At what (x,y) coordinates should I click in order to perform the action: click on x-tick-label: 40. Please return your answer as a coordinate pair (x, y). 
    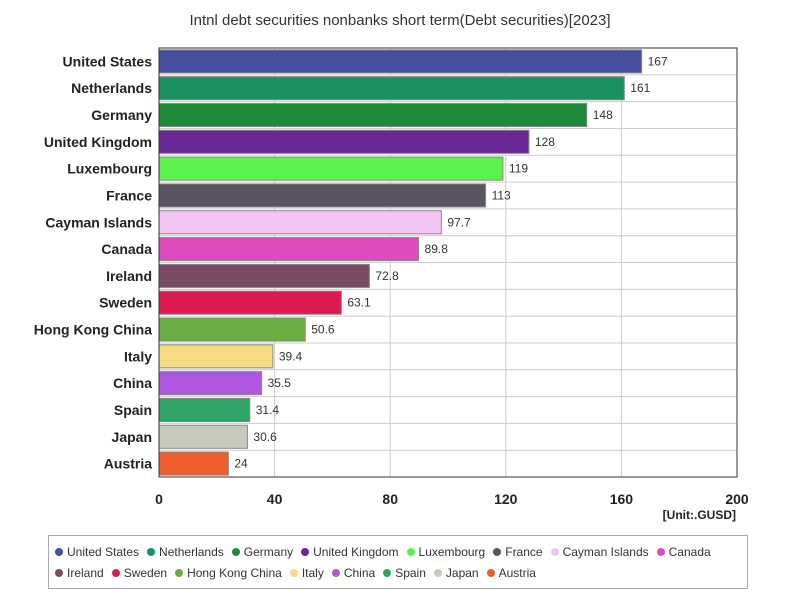
    Looking at the image, I should click on (275, 499).